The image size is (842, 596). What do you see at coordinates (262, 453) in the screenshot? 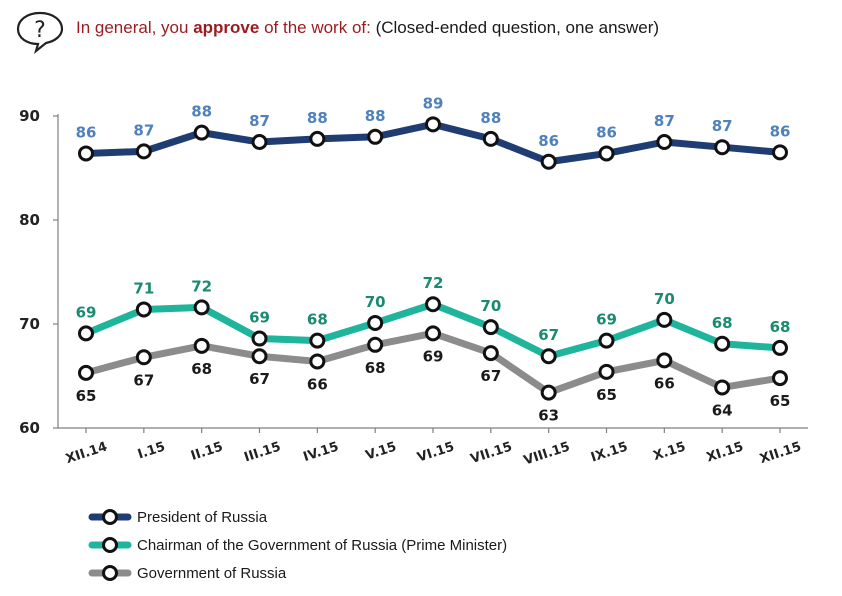
I see `x-tick-label: III.15` at bounding box center [262, 453].